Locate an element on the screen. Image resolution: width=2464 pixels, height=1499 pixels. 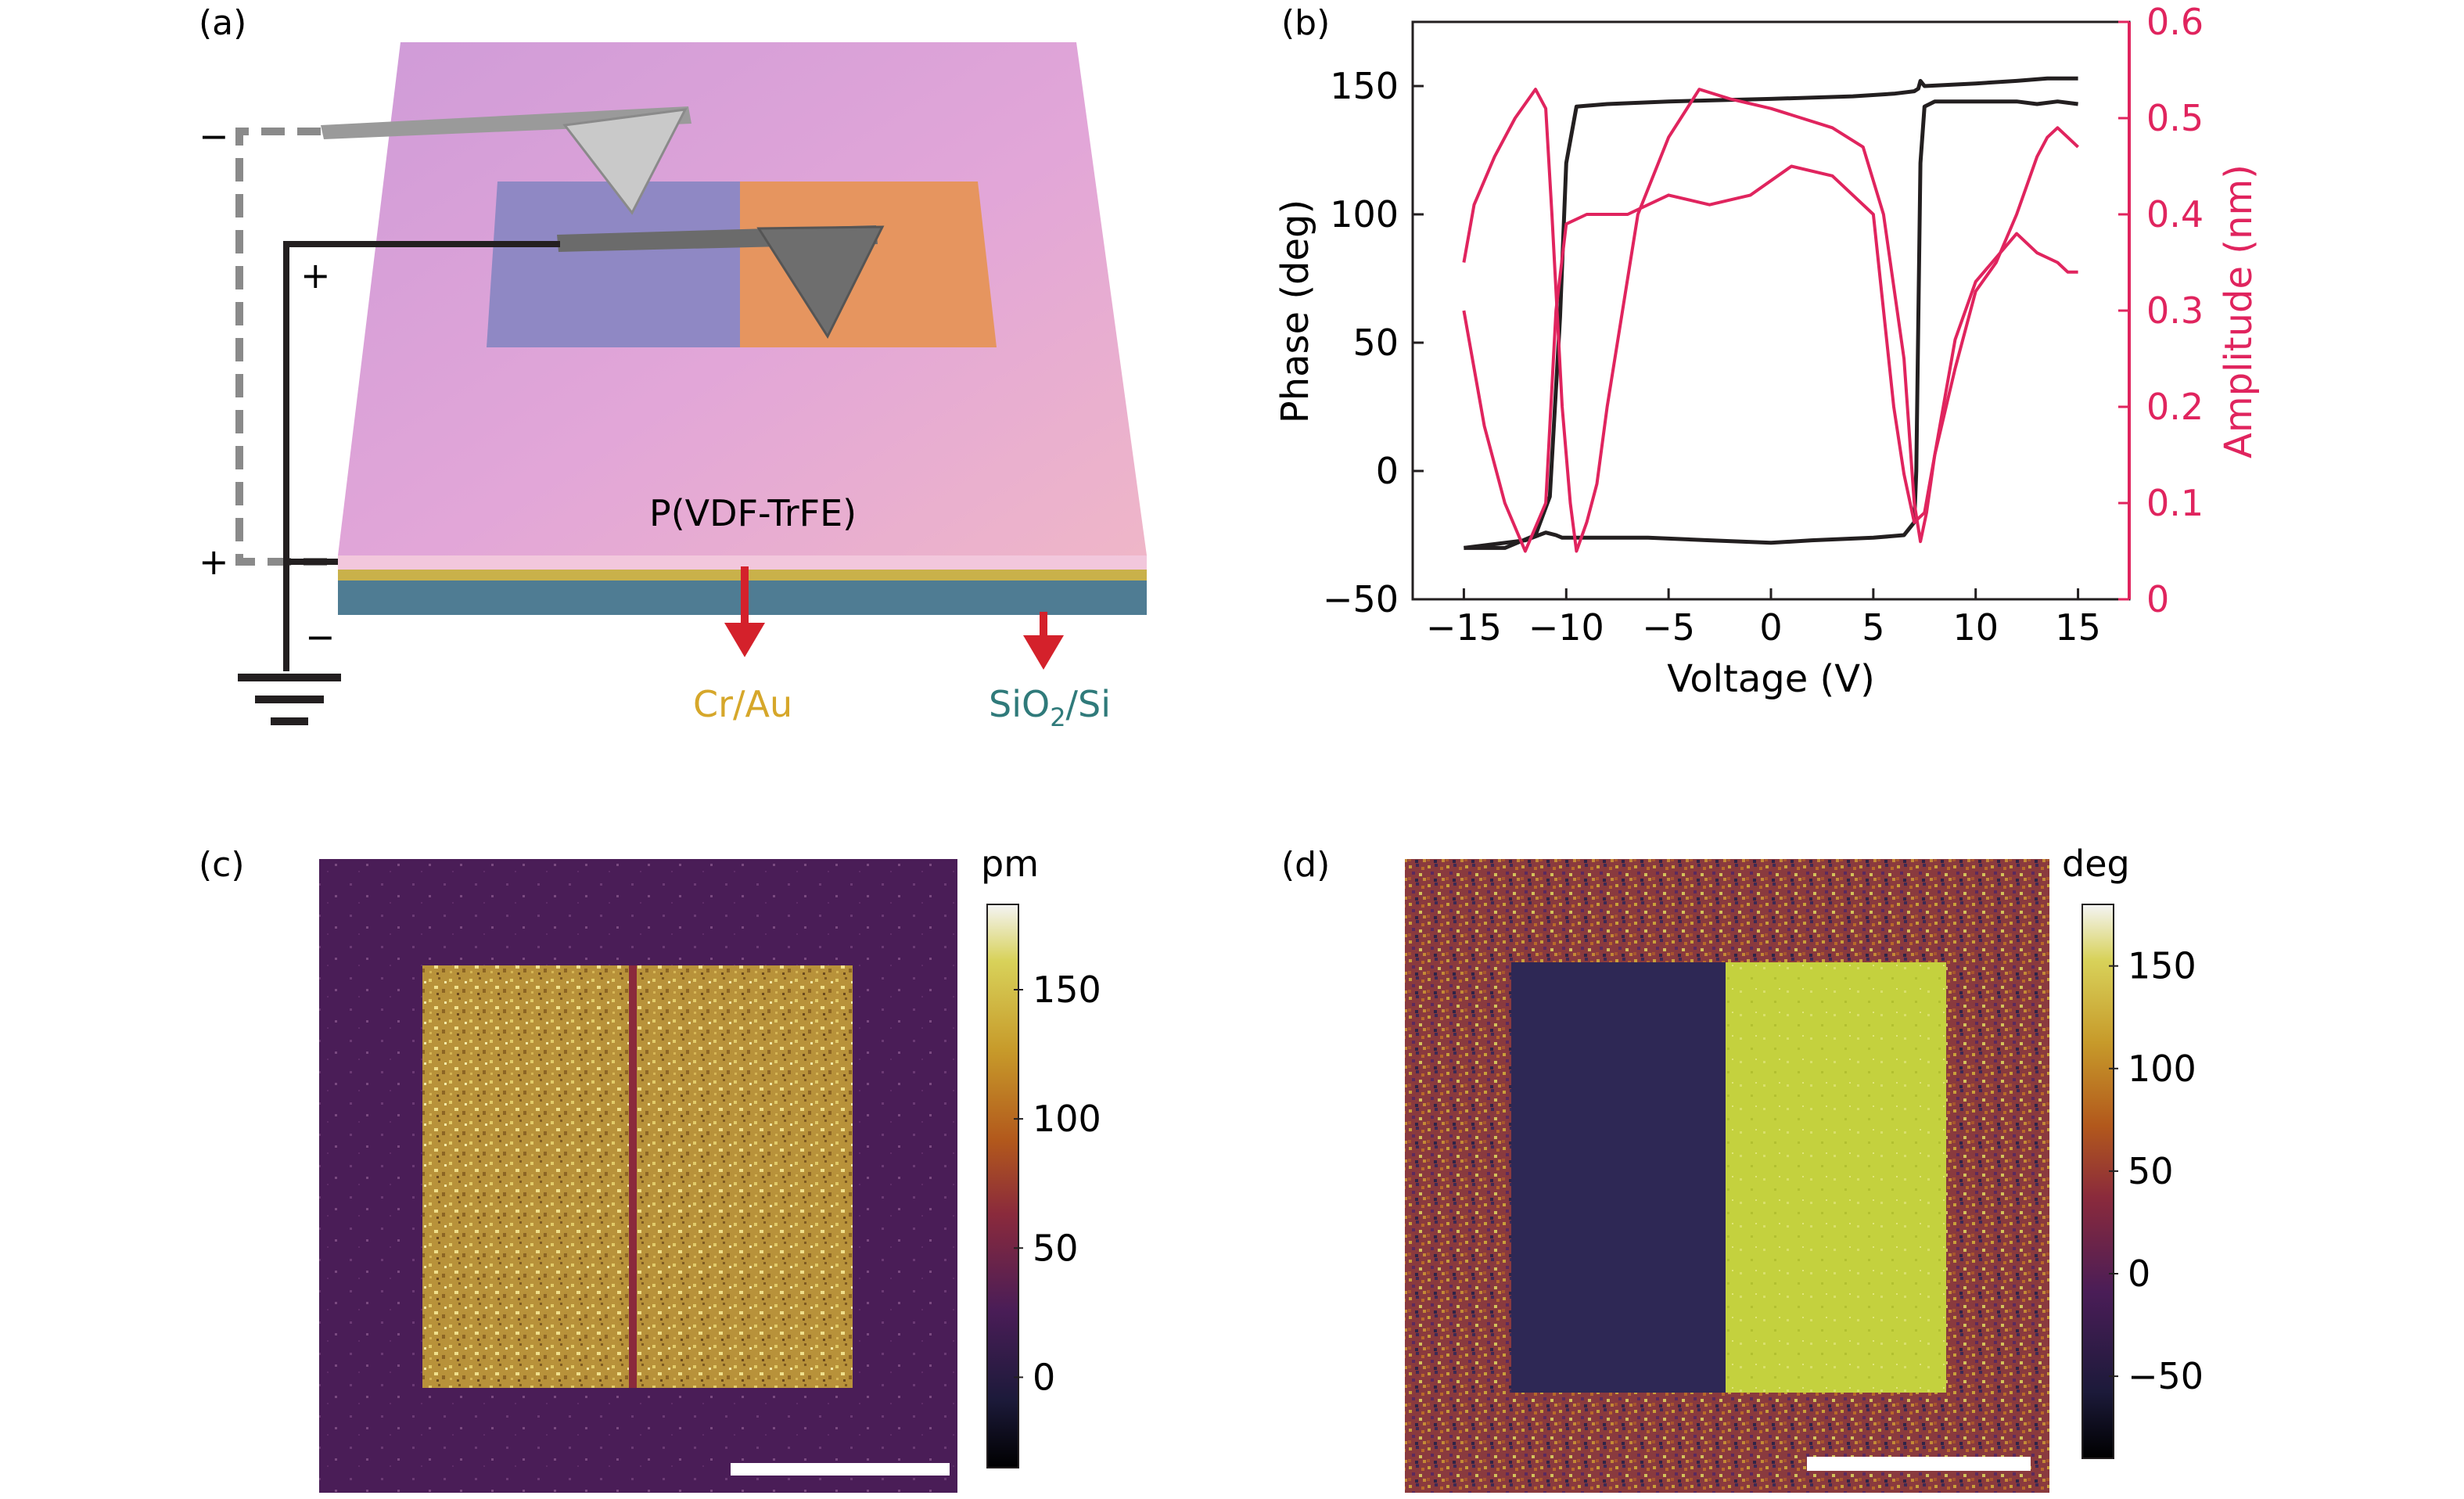
left-domain is located at coordinates (613, 264).